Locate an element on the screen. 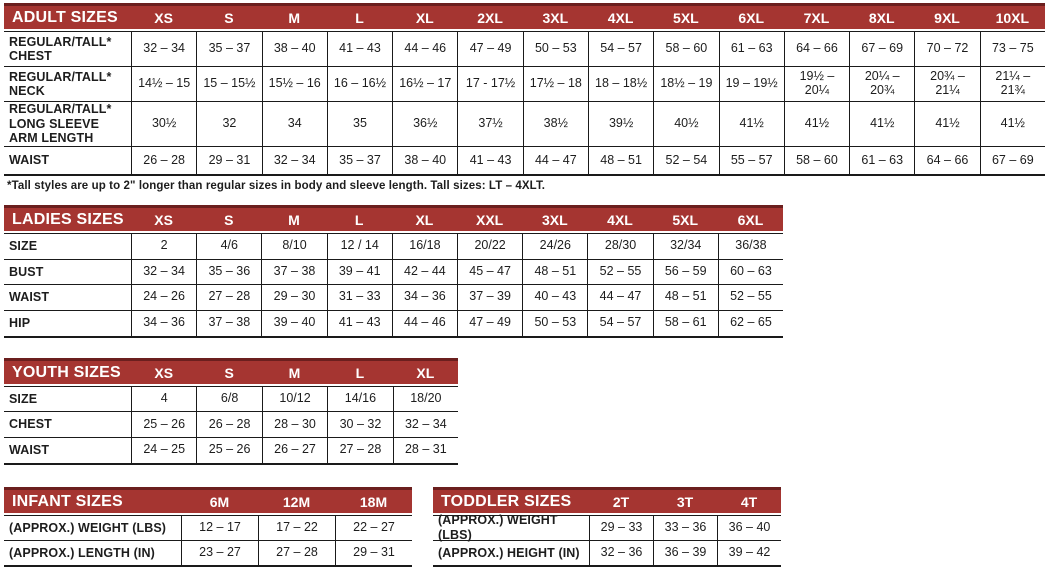 The width and height of the screenshot is (1046, 569). column-header: 9XL is located at coordinates (947, 17).